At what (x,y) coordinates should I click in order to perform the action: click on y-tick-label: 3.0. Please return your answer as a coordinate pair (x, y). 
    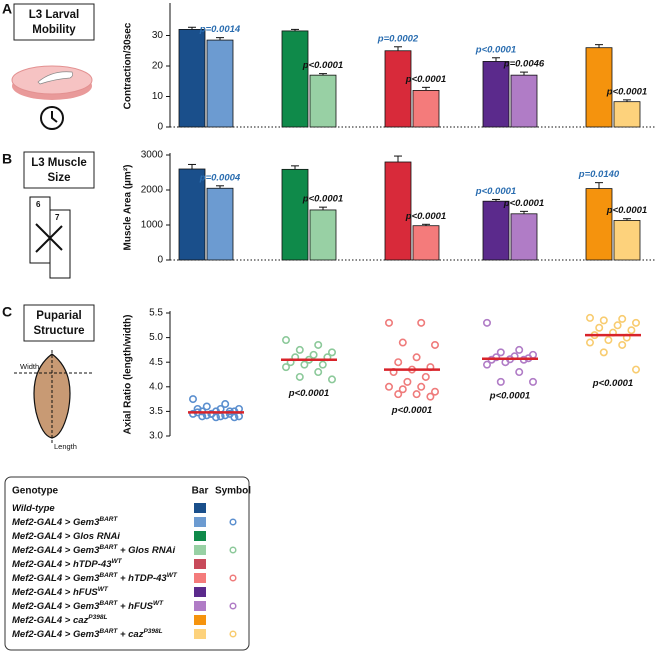
    Looking at the image, I should click on (156, 436).